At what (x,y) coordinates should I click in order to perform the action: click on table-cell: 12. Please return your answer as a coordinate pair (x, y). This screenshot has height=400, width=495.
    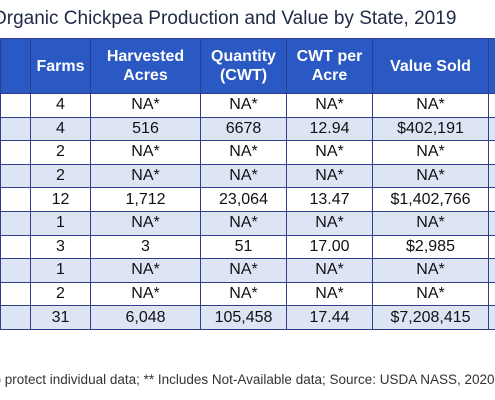
    Looking at the image, I should click on (60, 199).